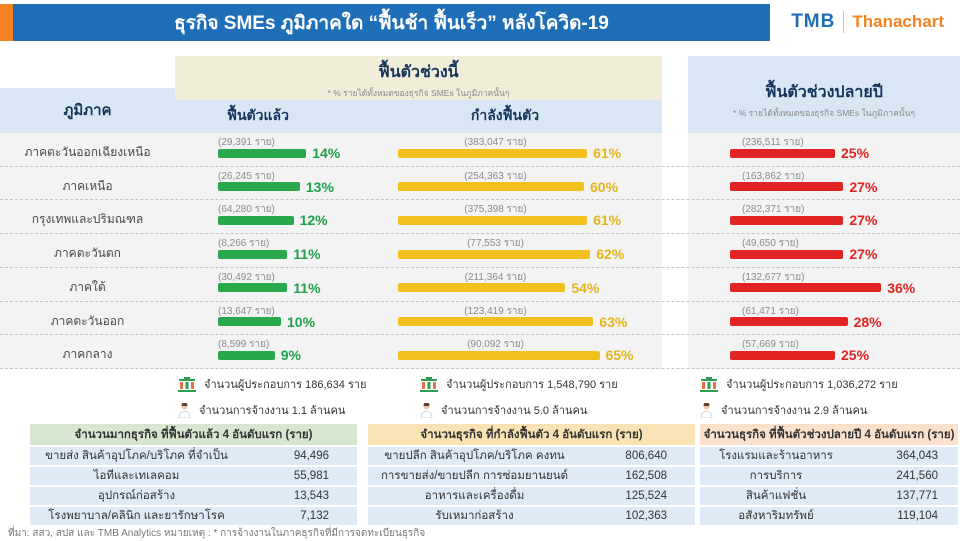  I want to click on region-label: ภาคตะวันออก, so click(87, 320).